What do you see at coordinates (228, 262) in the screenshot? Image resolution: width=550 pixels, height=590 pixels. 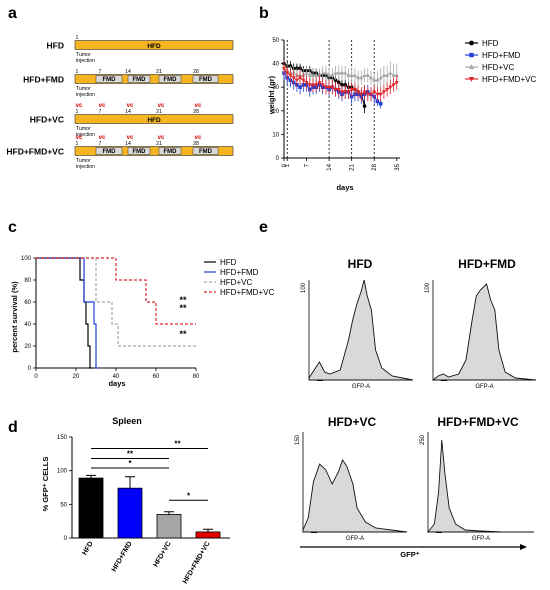 I see `c-legend-label: HFD` at bounding box center [228, 262].